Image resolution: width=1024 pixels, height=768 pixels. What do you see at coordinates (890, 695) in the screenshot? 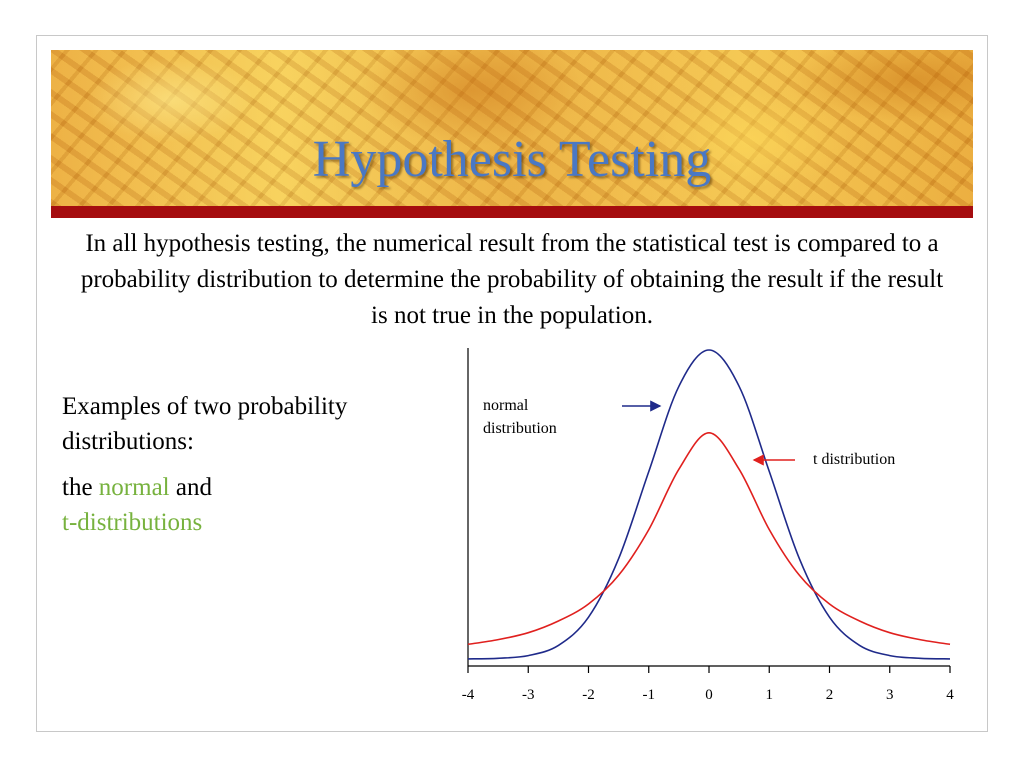
I see `x-tick-label: 3` at bounding box center [890, 695].